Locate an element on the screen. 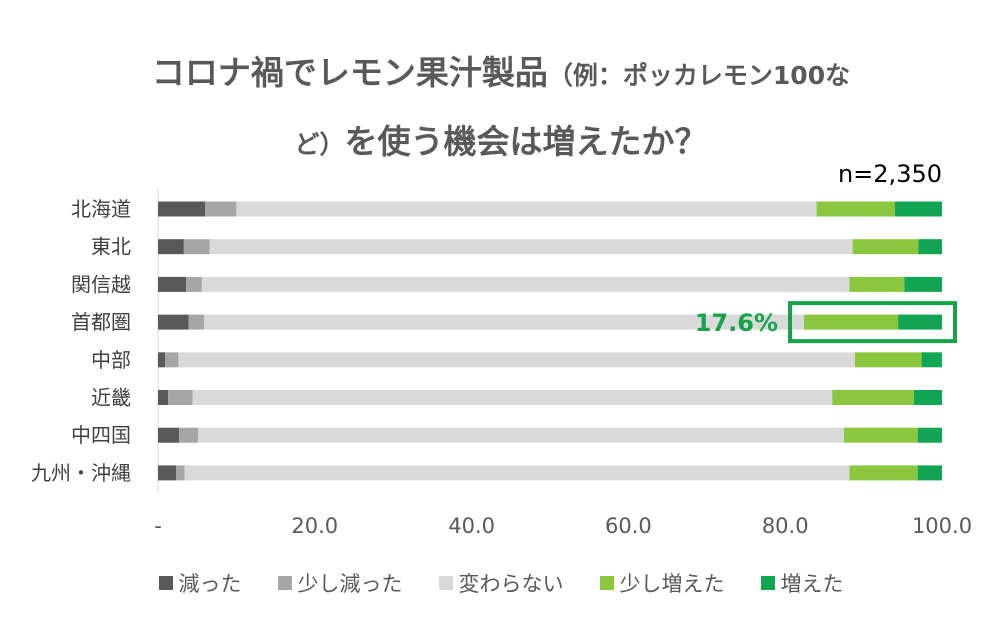 This screenshot has width=1002, height=624. title-main-2: を使う機会は増えたか？ is located at coordinates (526, 141).